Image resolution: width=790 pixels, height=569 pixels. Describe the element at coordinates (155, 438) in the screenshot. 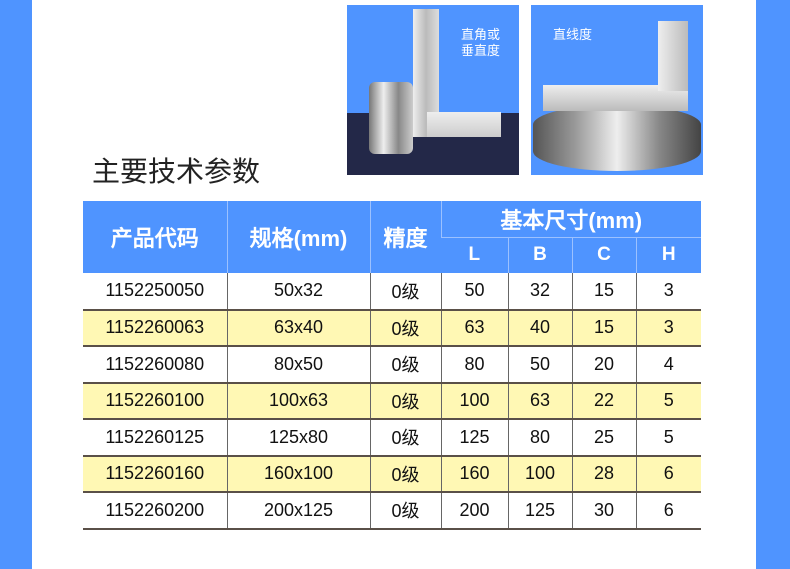

I see `cell-code: 1152260125` at that location.